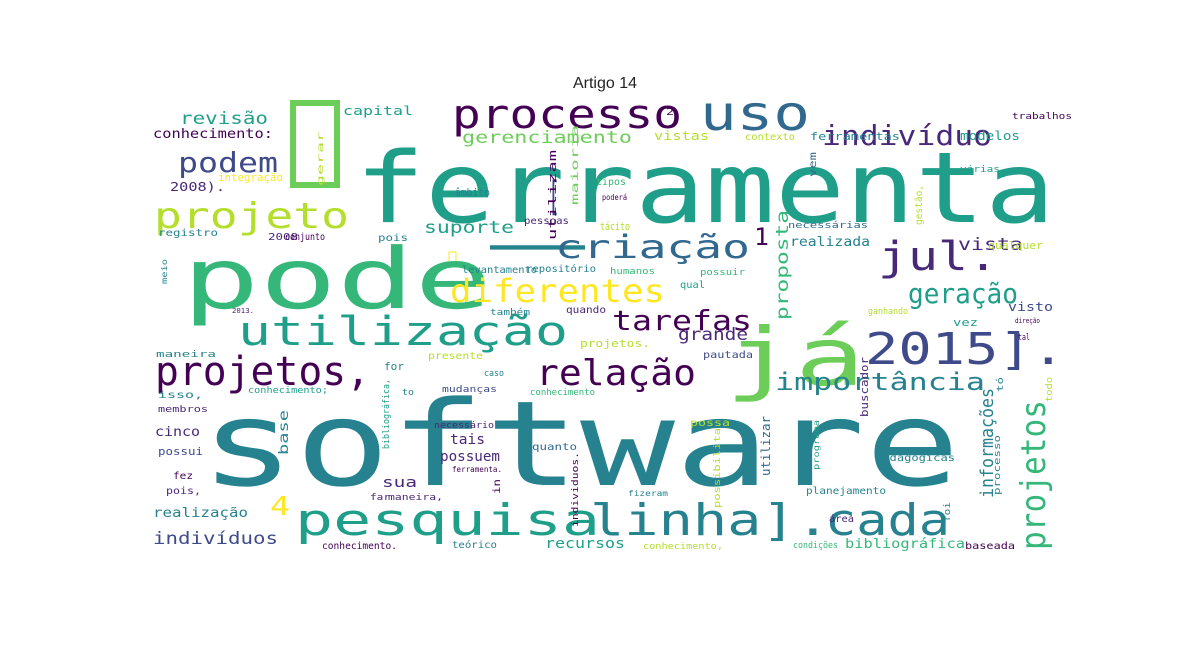 This screenshot has height=650, width=1180. I want to click on cloud-word: qual, so click(692, 285).